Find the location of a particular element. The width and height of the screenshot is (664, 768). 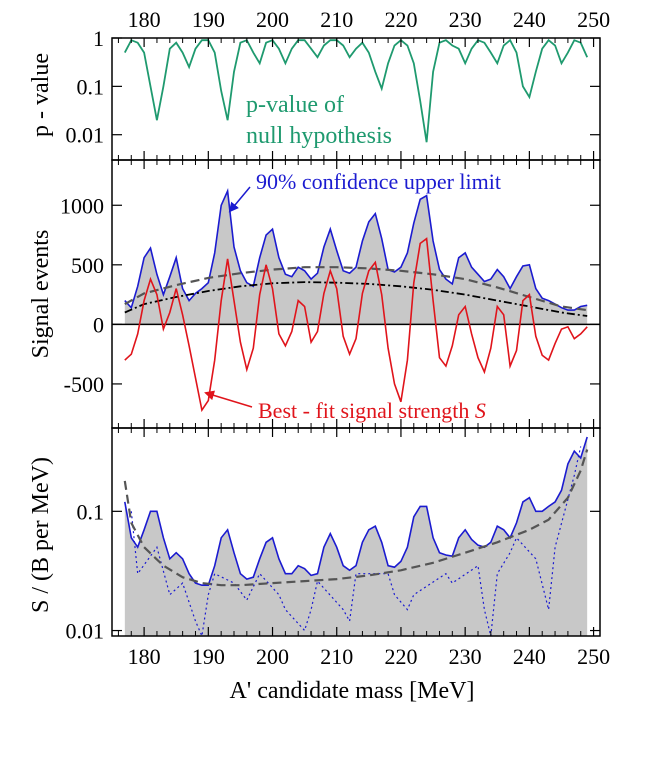

x-tick-label-bottom: 200 is located at coordinates (272, 656).